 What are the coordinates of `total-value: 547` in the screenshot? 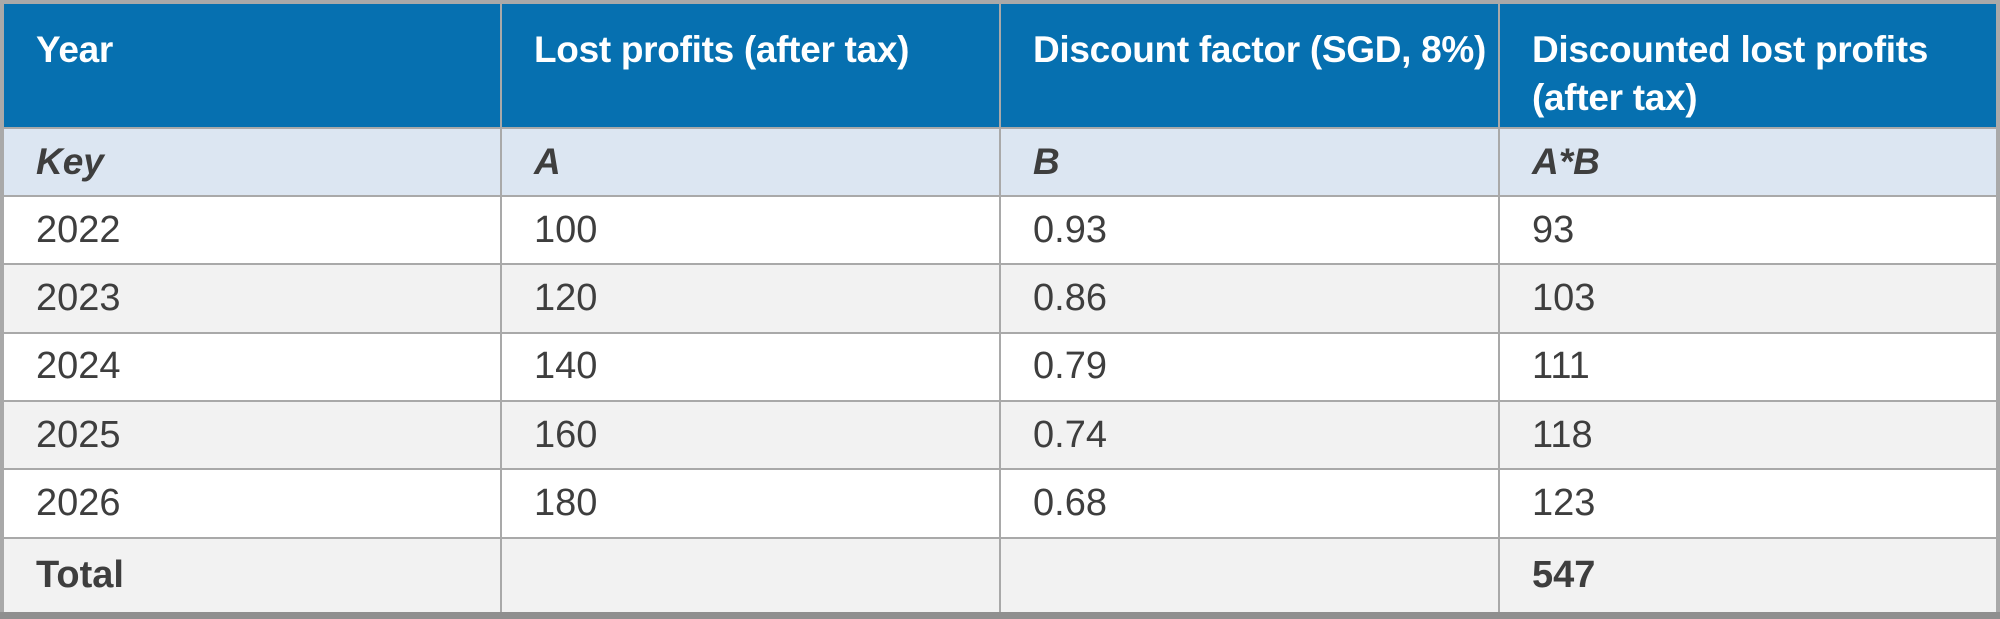 It's located at (1748, 576).